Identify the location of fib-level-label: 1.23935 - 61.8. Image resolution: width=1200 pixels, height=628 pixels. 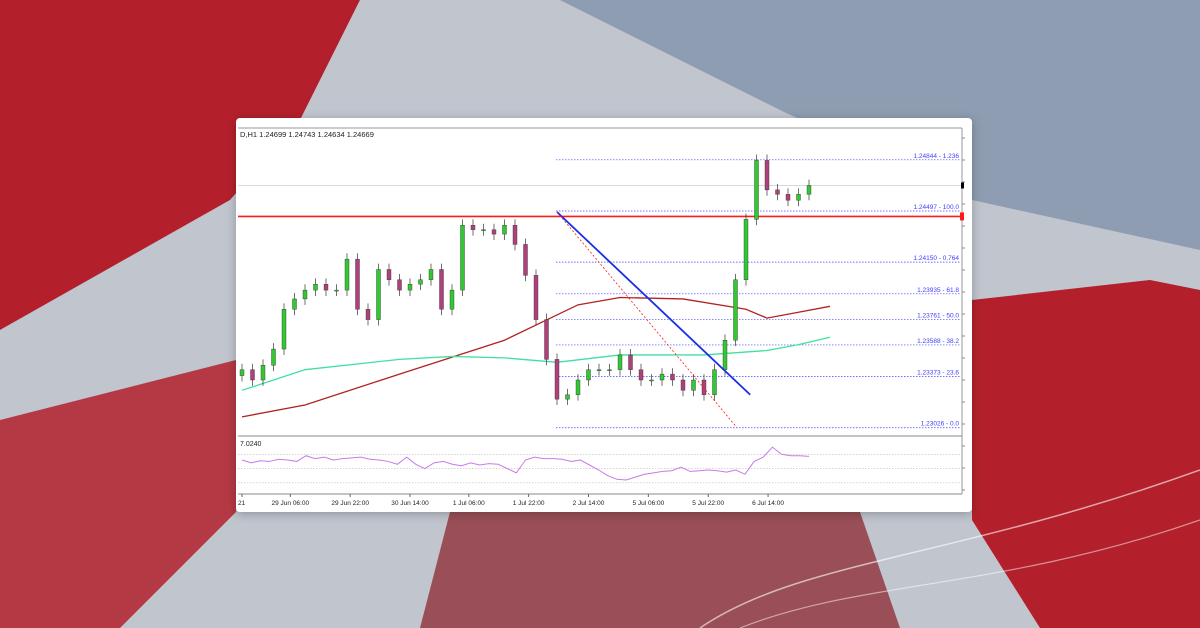
(938, 290).